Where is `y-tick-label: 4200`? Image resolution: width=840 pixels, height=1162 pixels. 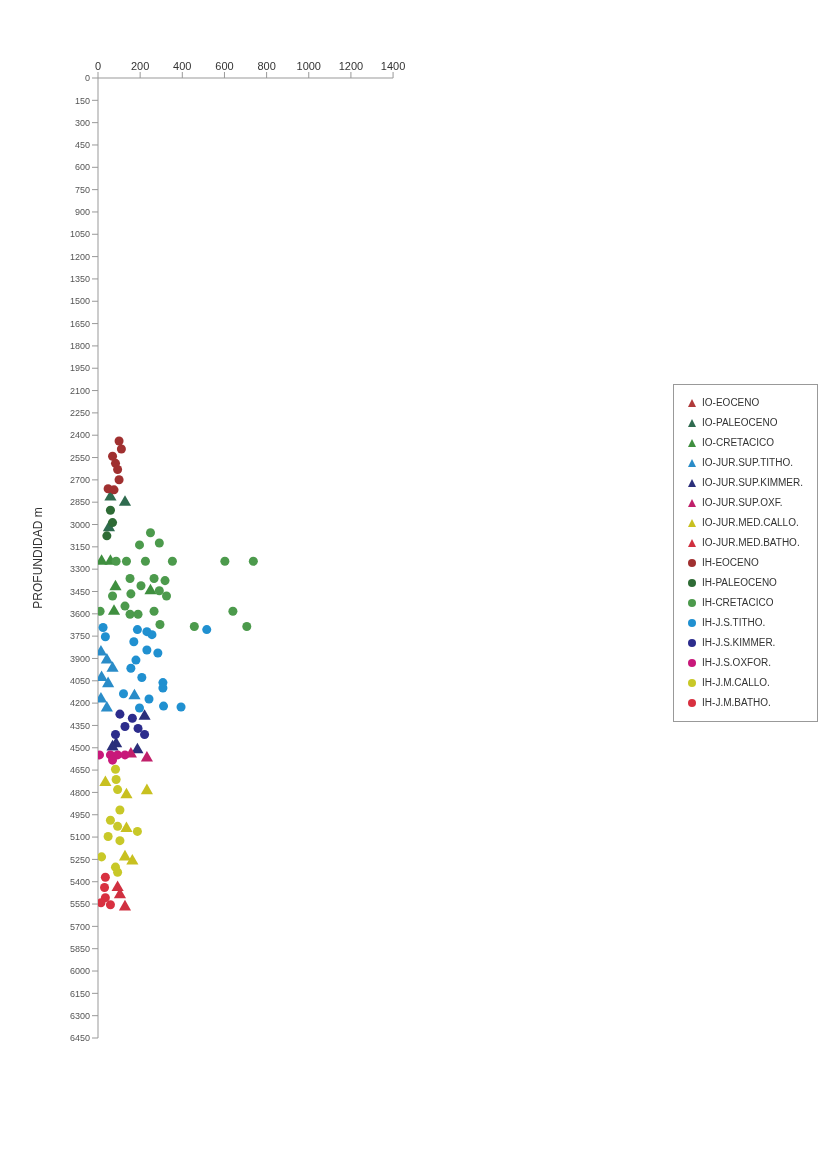
y-tick-label: 4200 is located at coordinates (79, 703).